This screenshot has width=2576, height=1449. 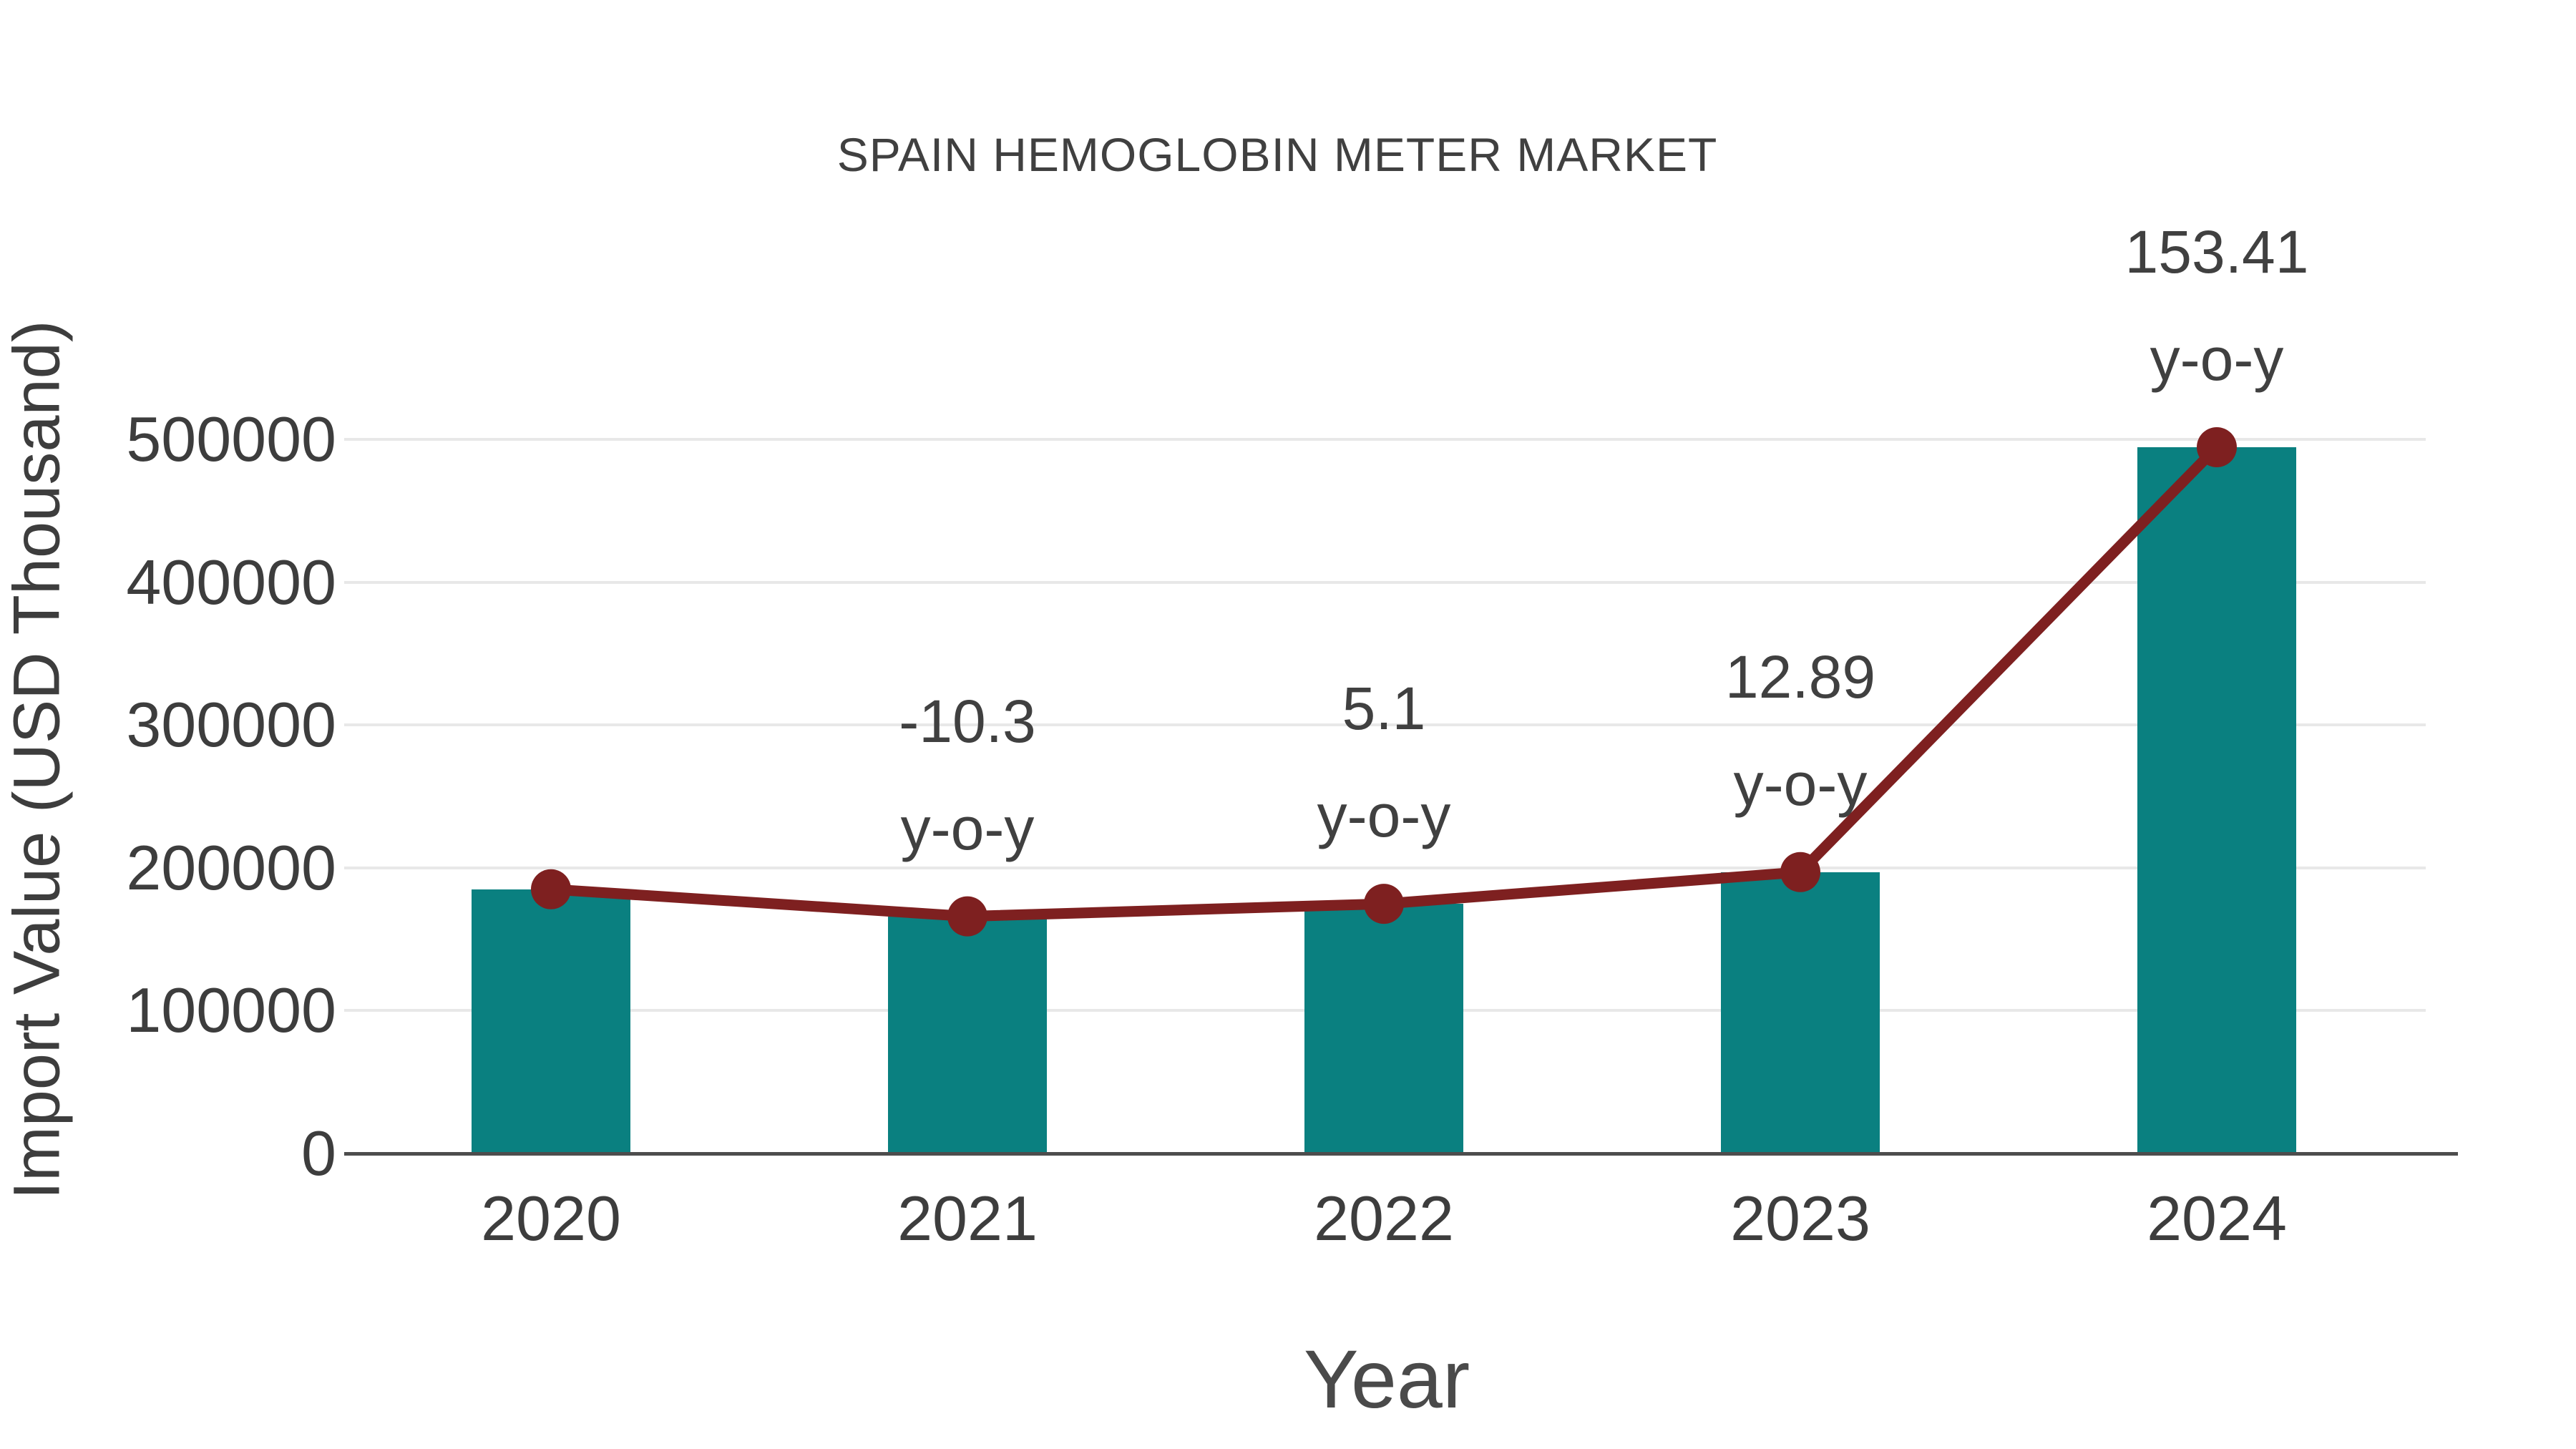 What do you see at coordinates (551, 1021) in the screenshot?
I see `bar-2020` at bounding box center [551, 1021].